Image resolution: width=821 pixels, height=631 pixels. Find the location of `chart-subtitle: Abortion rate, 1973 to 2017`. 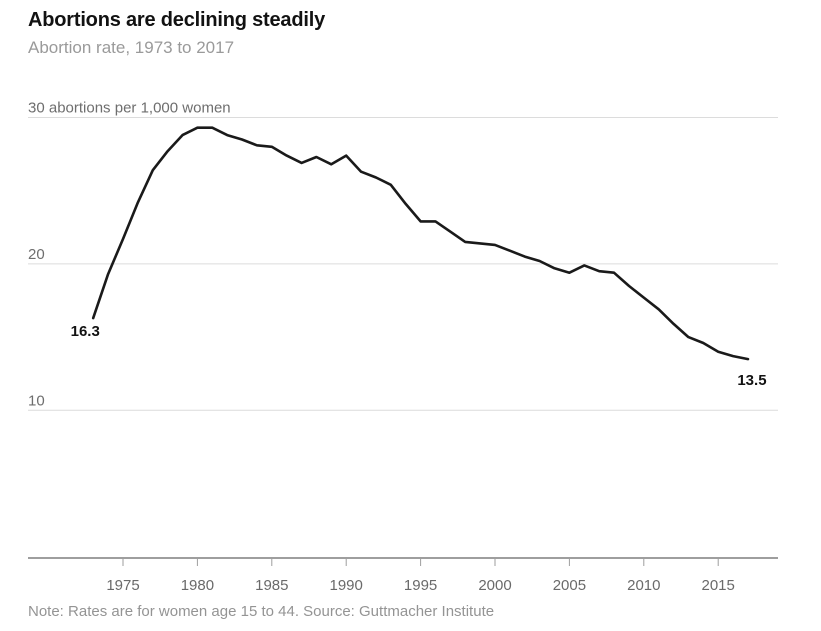

chart-subtitle: Abortion rate, 1973 to 2017 is located at coordinates (131, 47).